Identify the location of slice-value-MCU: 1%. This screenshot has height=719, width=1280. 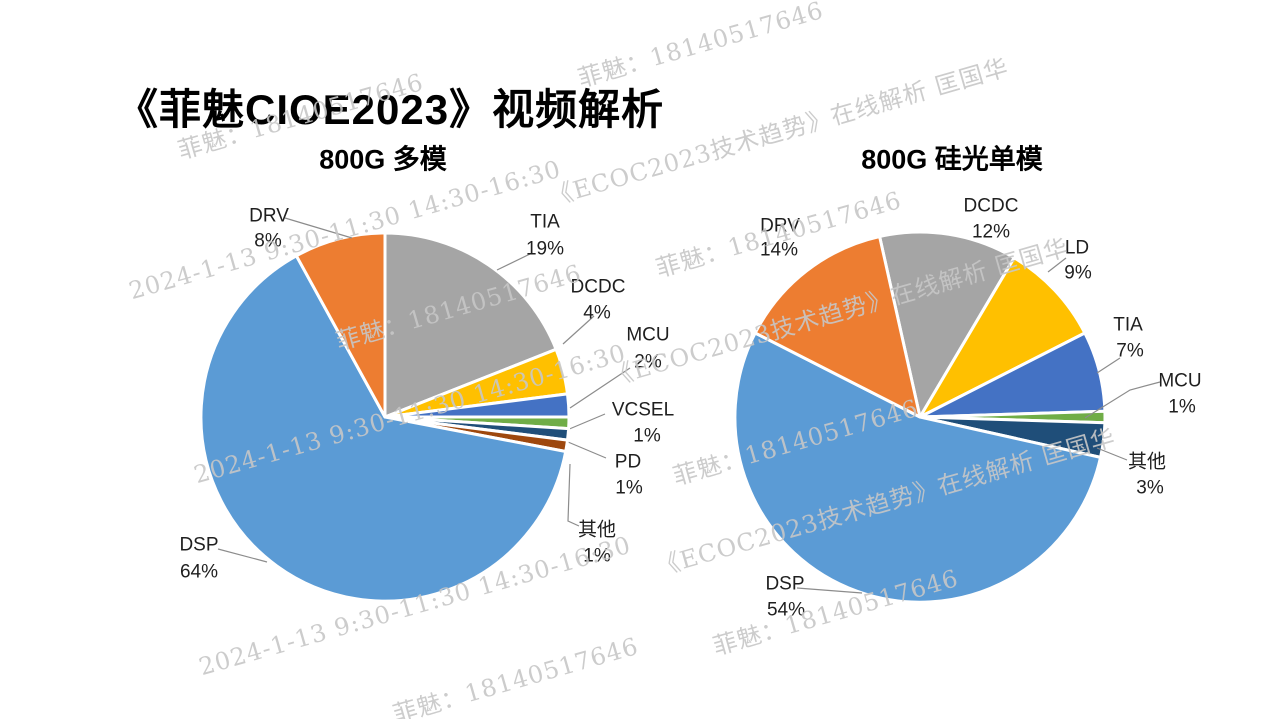
(1182, 407).